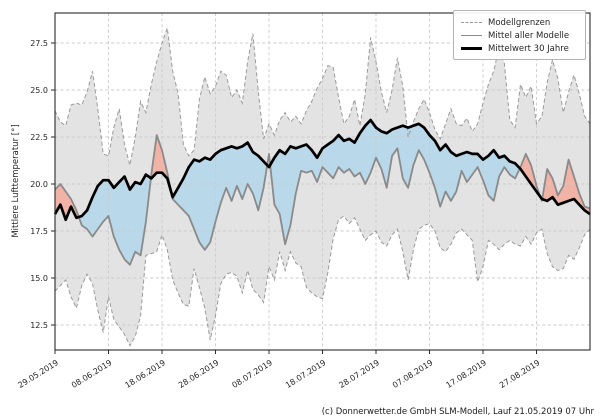 The width and height of the screenshot is (600, 420). What do you see at coordinates (471, 22) in the screenshot?
I see `dashed-line-icon` at bounding box center [471, 22].